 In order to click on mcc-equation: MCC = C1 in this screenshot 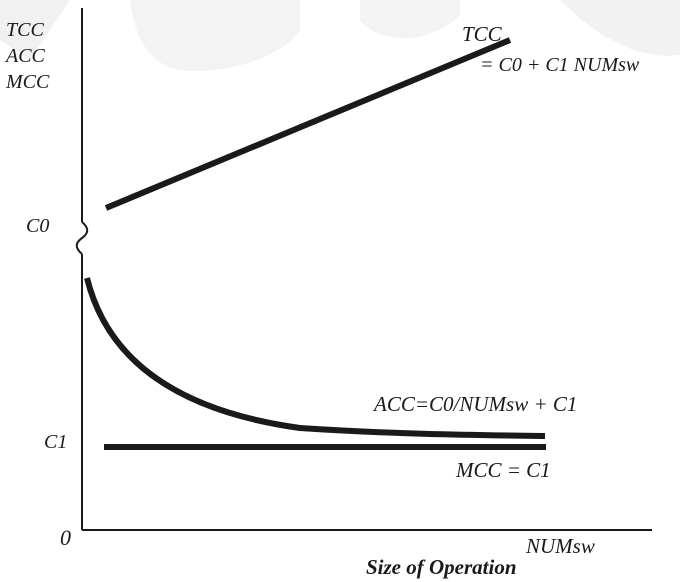, I will do `click(503, 470)`.